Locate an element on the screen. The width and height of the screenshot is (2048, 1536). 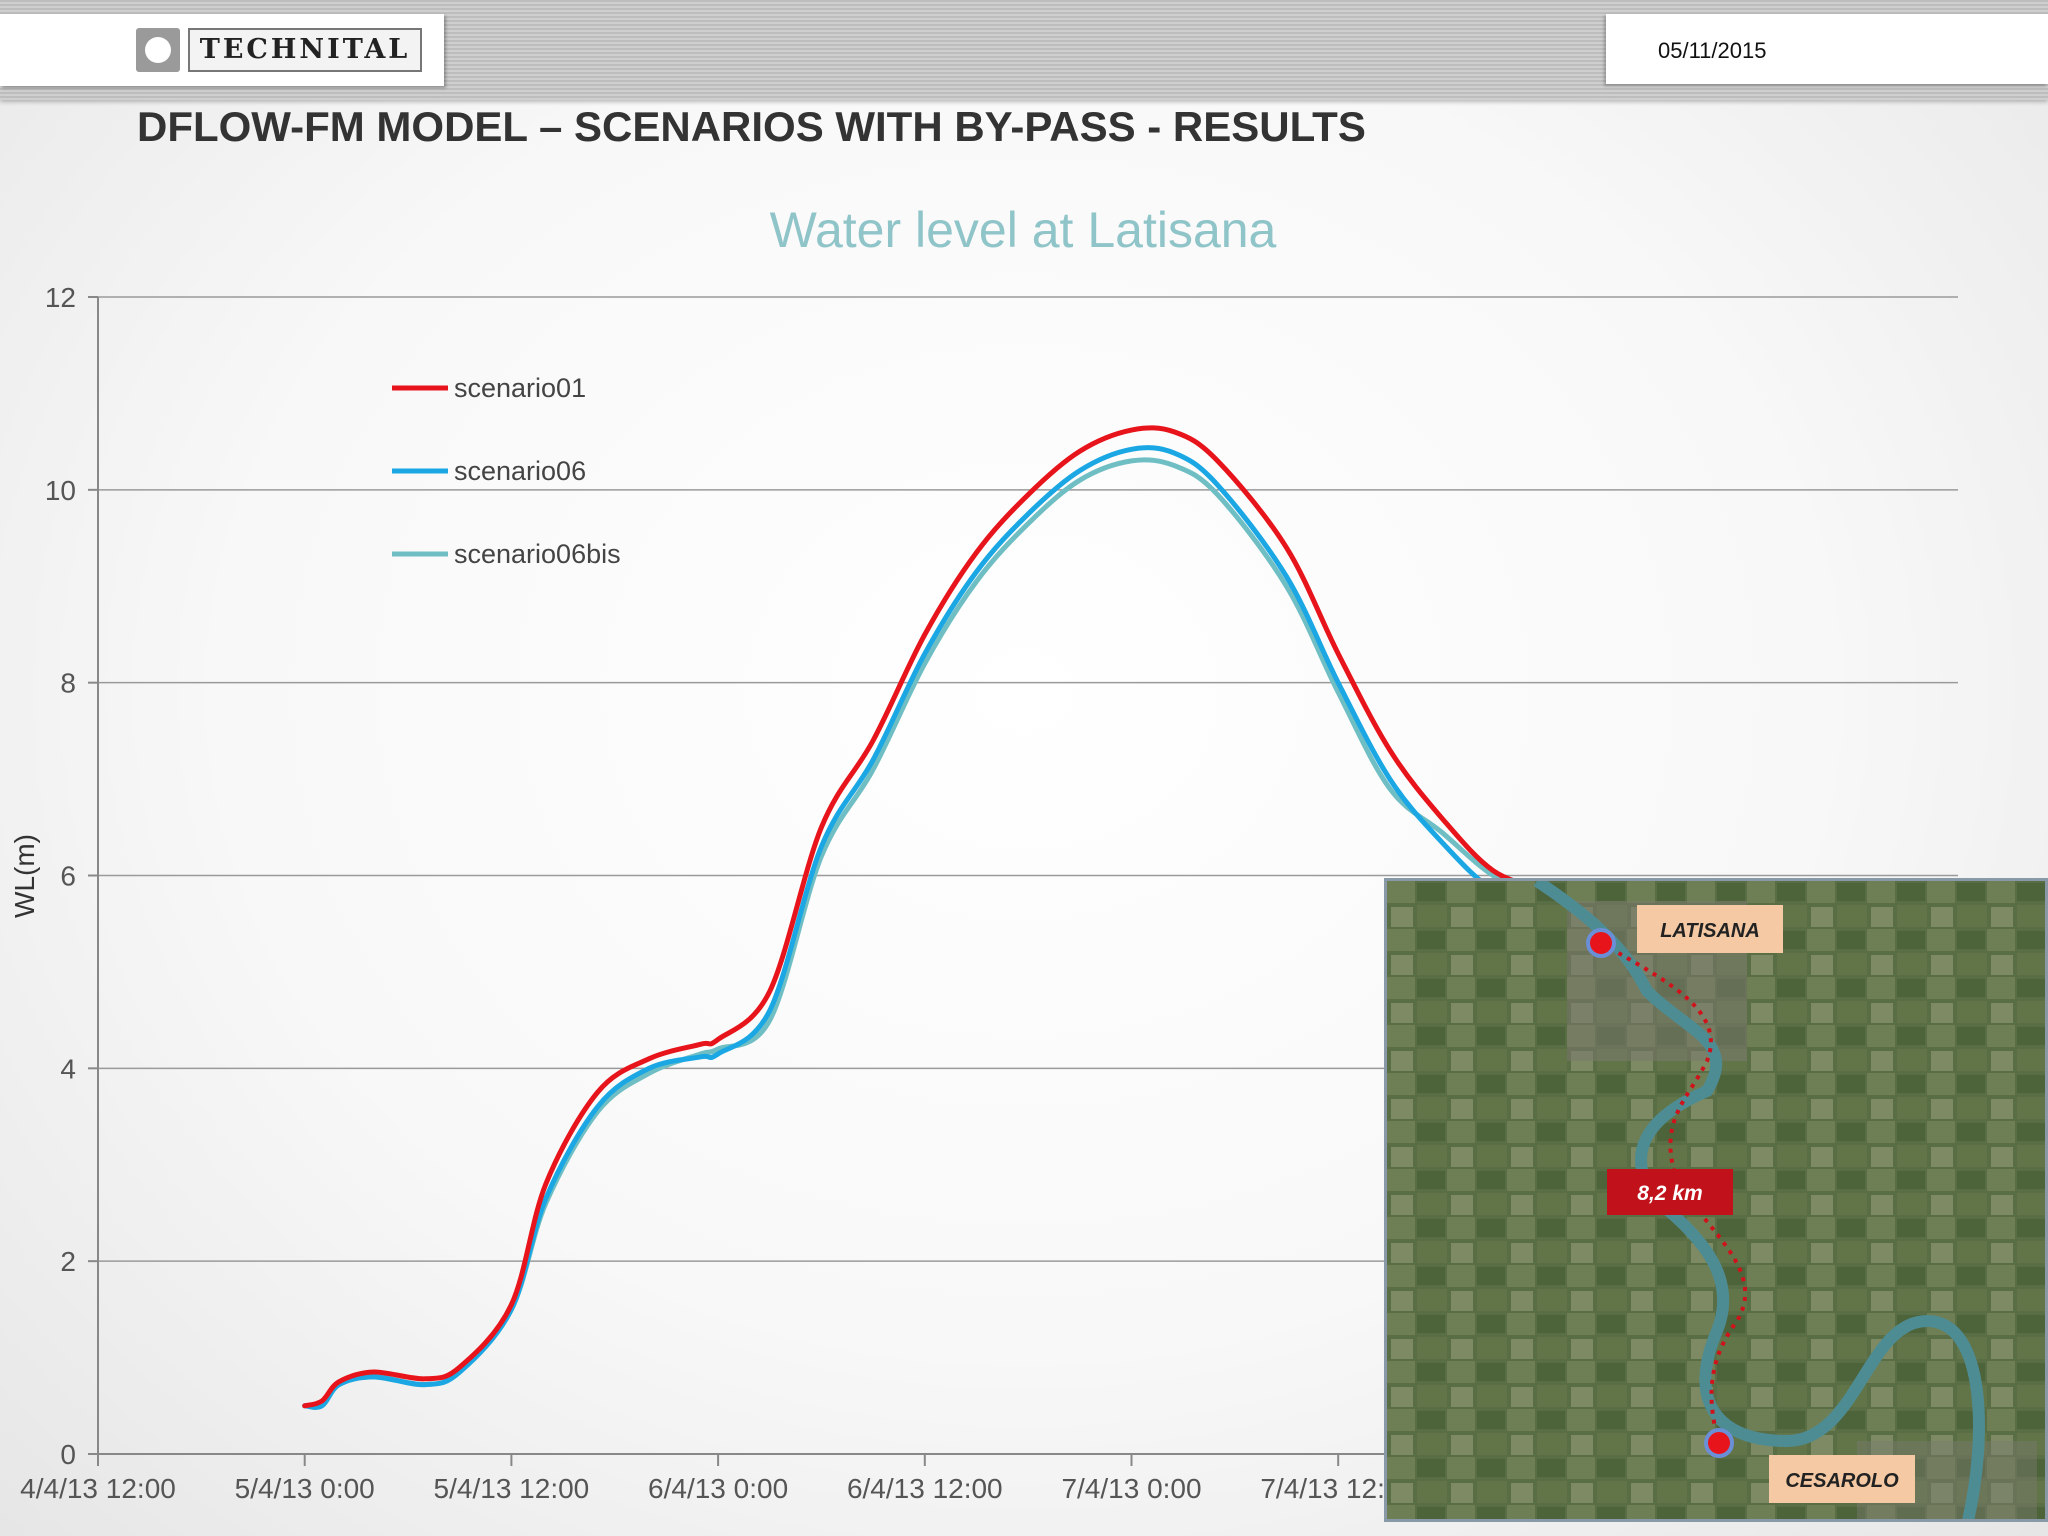
slide-date: 05/11/2015 is located at coordinates (1712, 50).